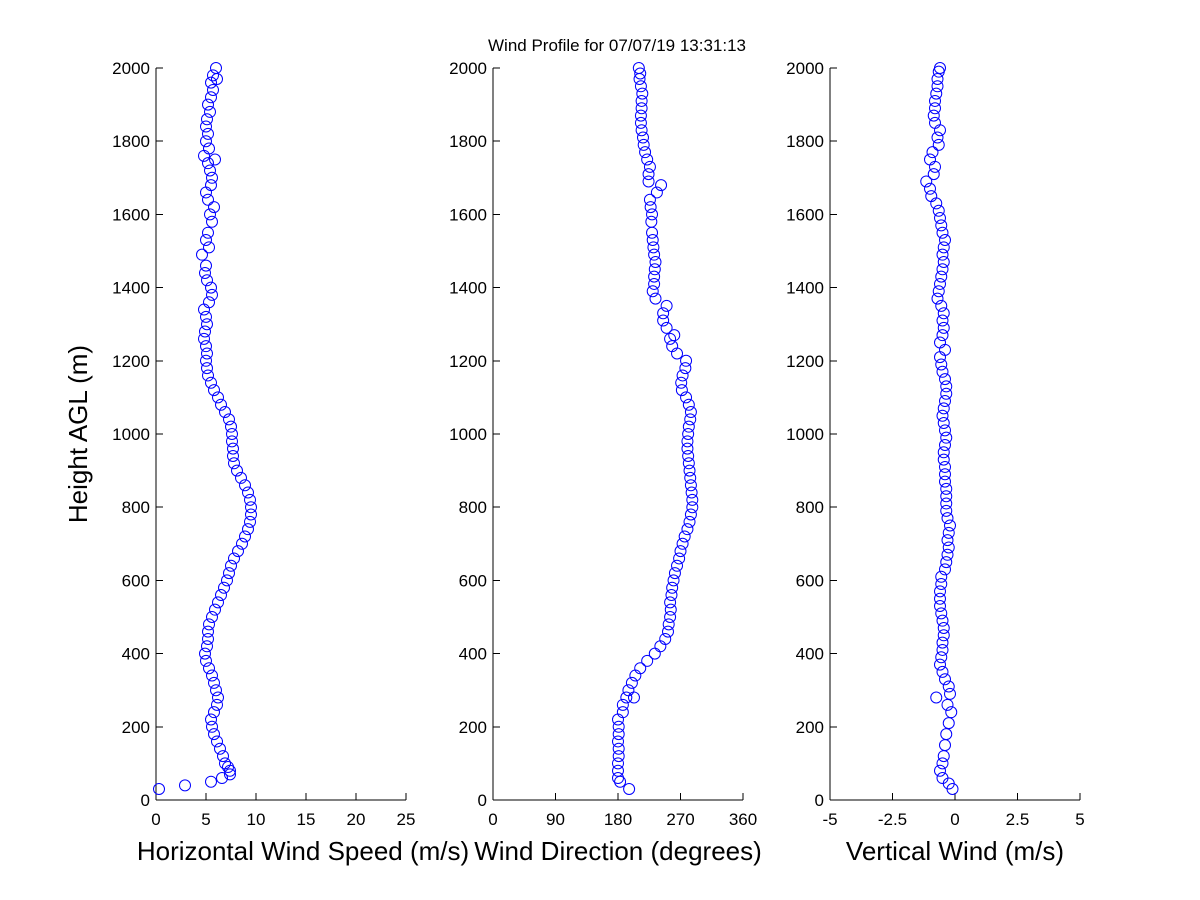 This screenshot has height=900, width=1200. What do you see at coordinates (810, 580) in the screenshot?
I see `vertical-y-tick-label: 600` at bounding box center [810, 580].